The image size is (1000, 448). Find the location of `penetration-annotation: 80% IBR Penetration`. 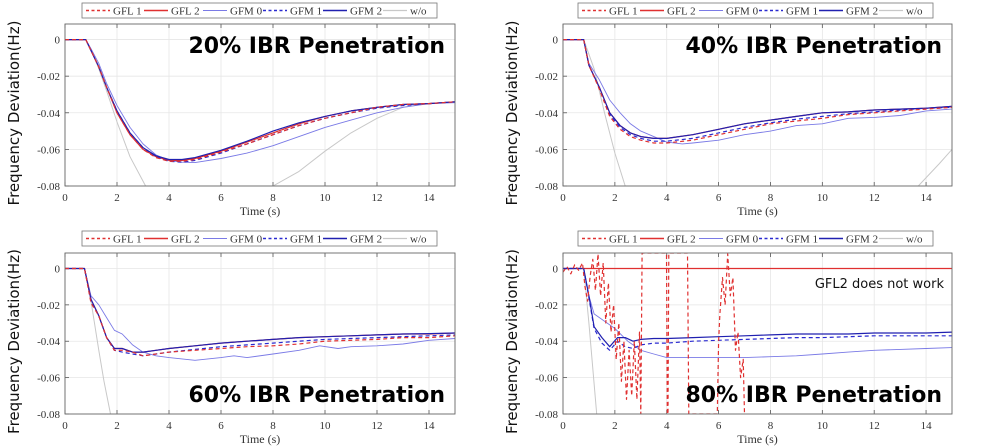

penetration-annotation: 80% IBR Penetration is located at coordinates (813, 395).